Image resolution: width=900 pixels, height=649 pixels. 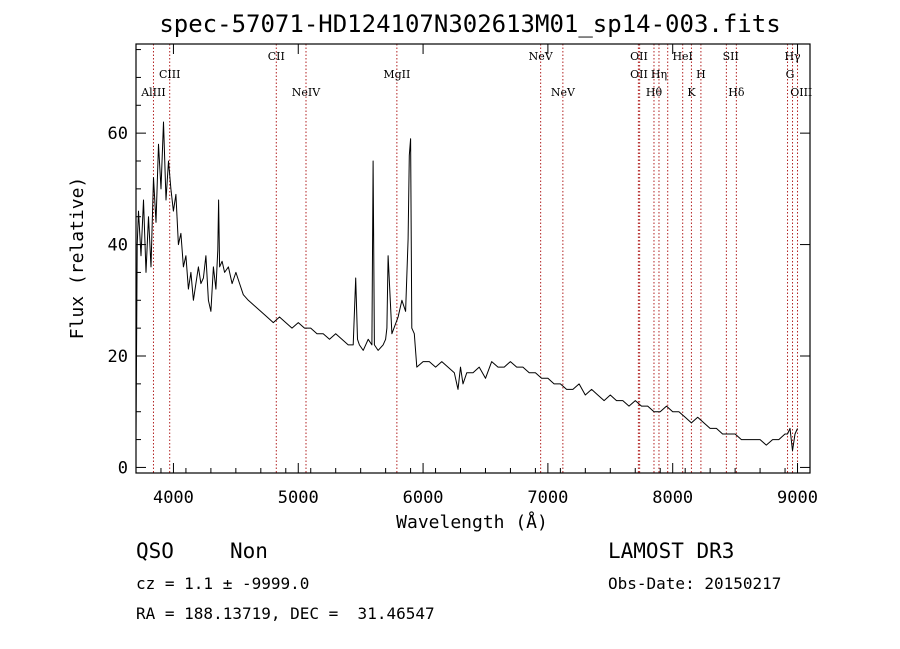 I want to click on line-label-h-17: Hδ, so click(x=736, y=92).